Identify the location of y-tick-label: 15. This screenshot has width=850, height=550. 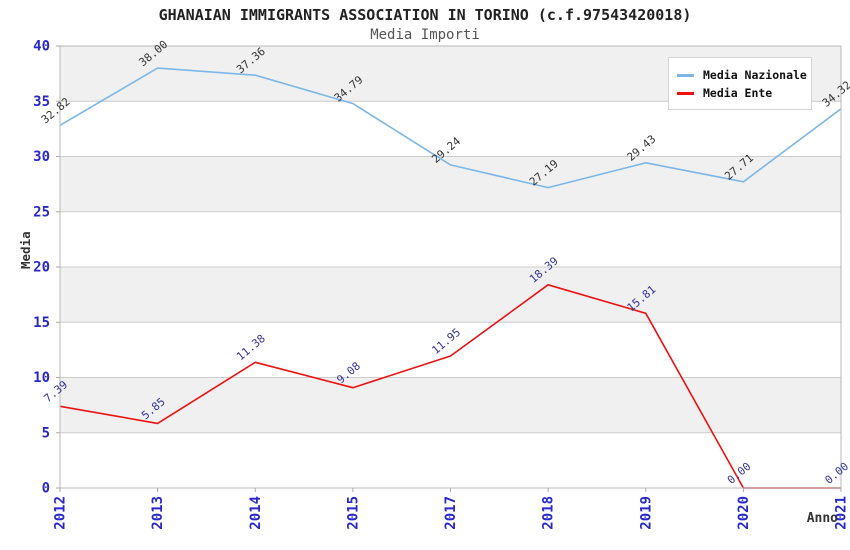
(41, 323).